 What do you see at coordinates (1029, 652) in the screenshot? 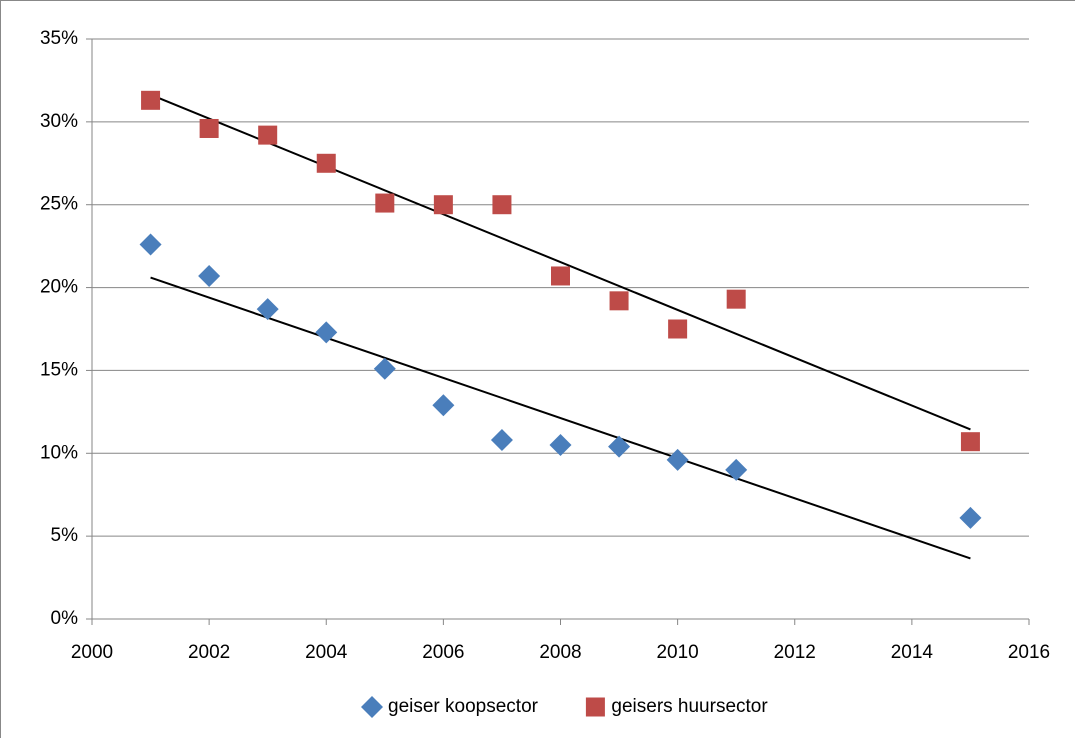
I see `x-tick-label: 2016` at bounding box center [1029, 652].